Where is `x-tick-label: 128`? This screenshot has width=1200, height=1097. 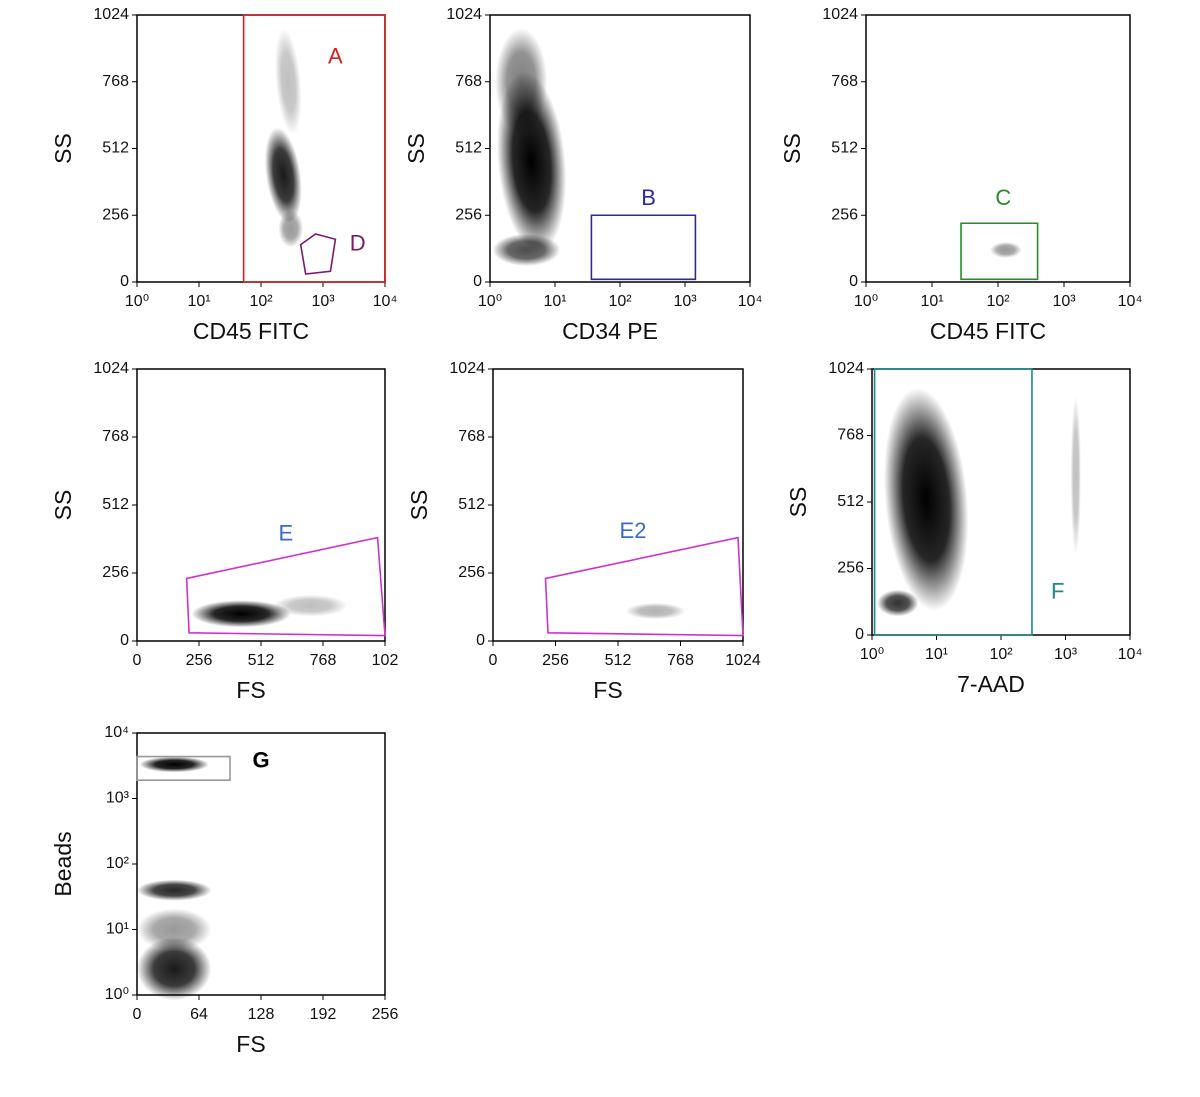 x-tick-label: 128 is located at coordinates (261, 1014).